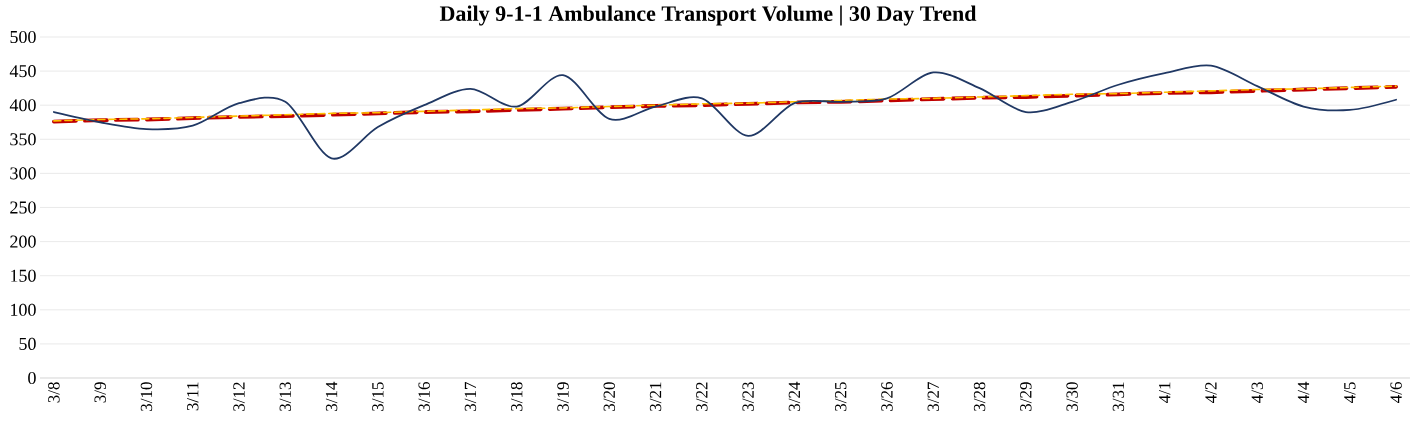  What do you see at coordinates (1164, 392) in the screenshot?
I see `x-tick-label: 4/1` at bounding box center [1164, 392].